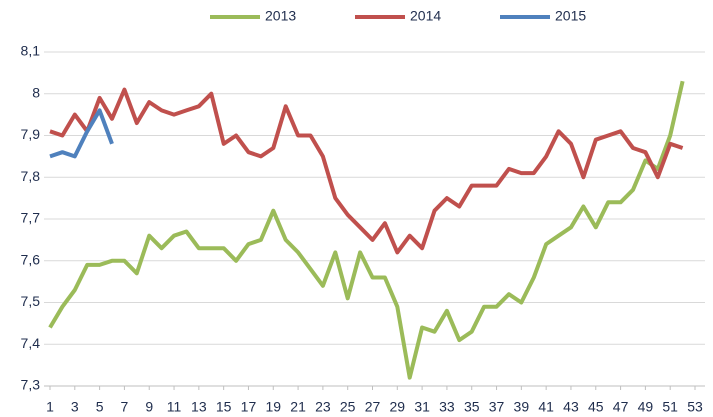 The height and width of the screenshot is (417, 713). Describe the element at coordinates (522, 407) in the screenshot. I see `x-tick-label: 39` at that location.